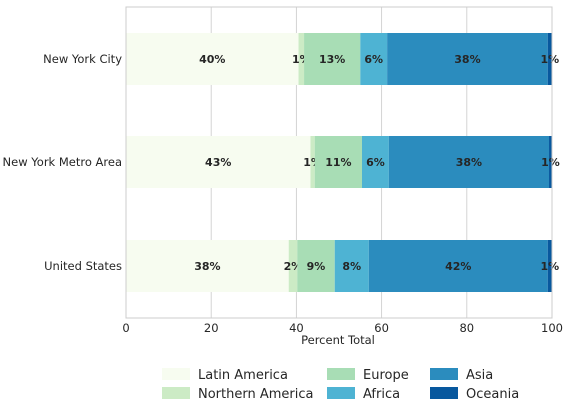 Image resolution: width=568 pixels, height=412 pixels. Describe the element at coordinates (83, 266) in the screenshot. I see `y-tick-label-2: United States` at that location.